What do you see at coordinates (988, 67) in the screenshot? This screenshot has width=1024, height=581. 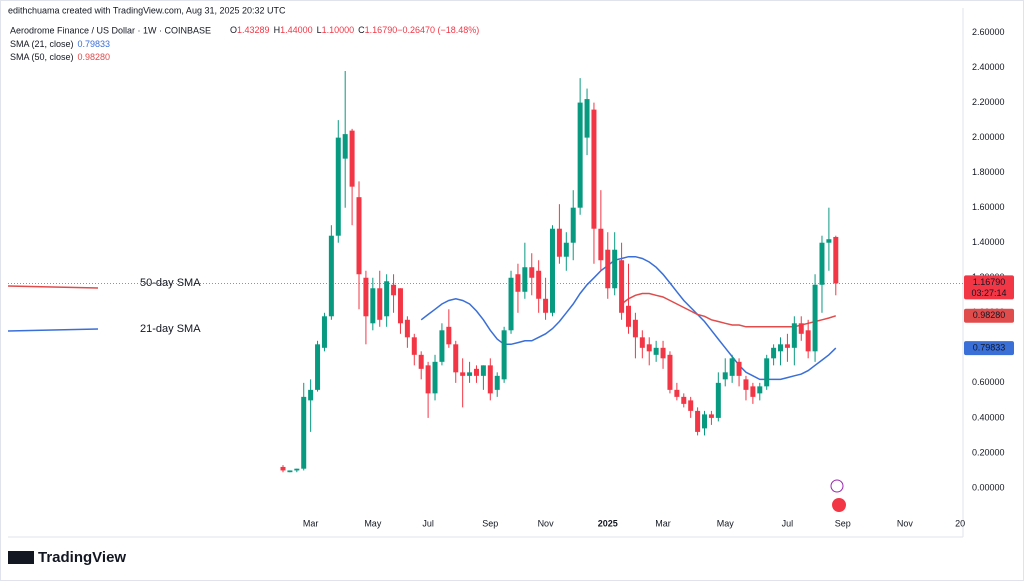 I see `y-tick-label: 2.40000` at bounding box center [988, 67].